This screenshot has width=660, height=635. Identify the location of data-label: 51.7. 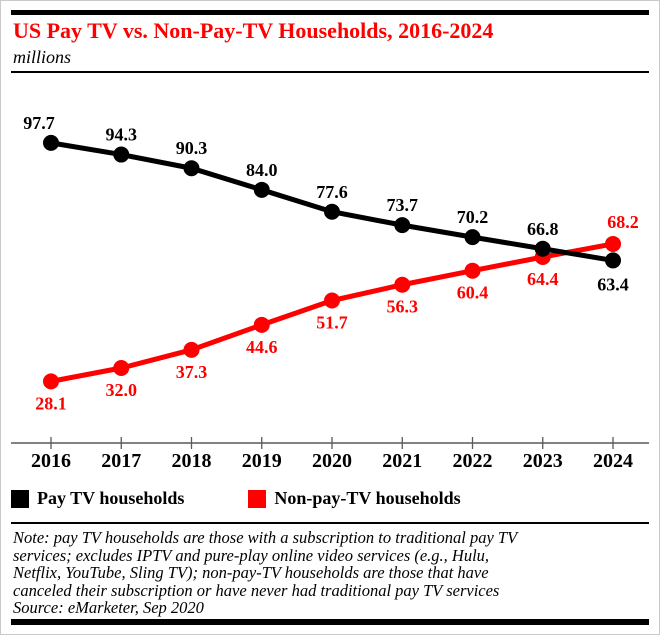
(332, 323).